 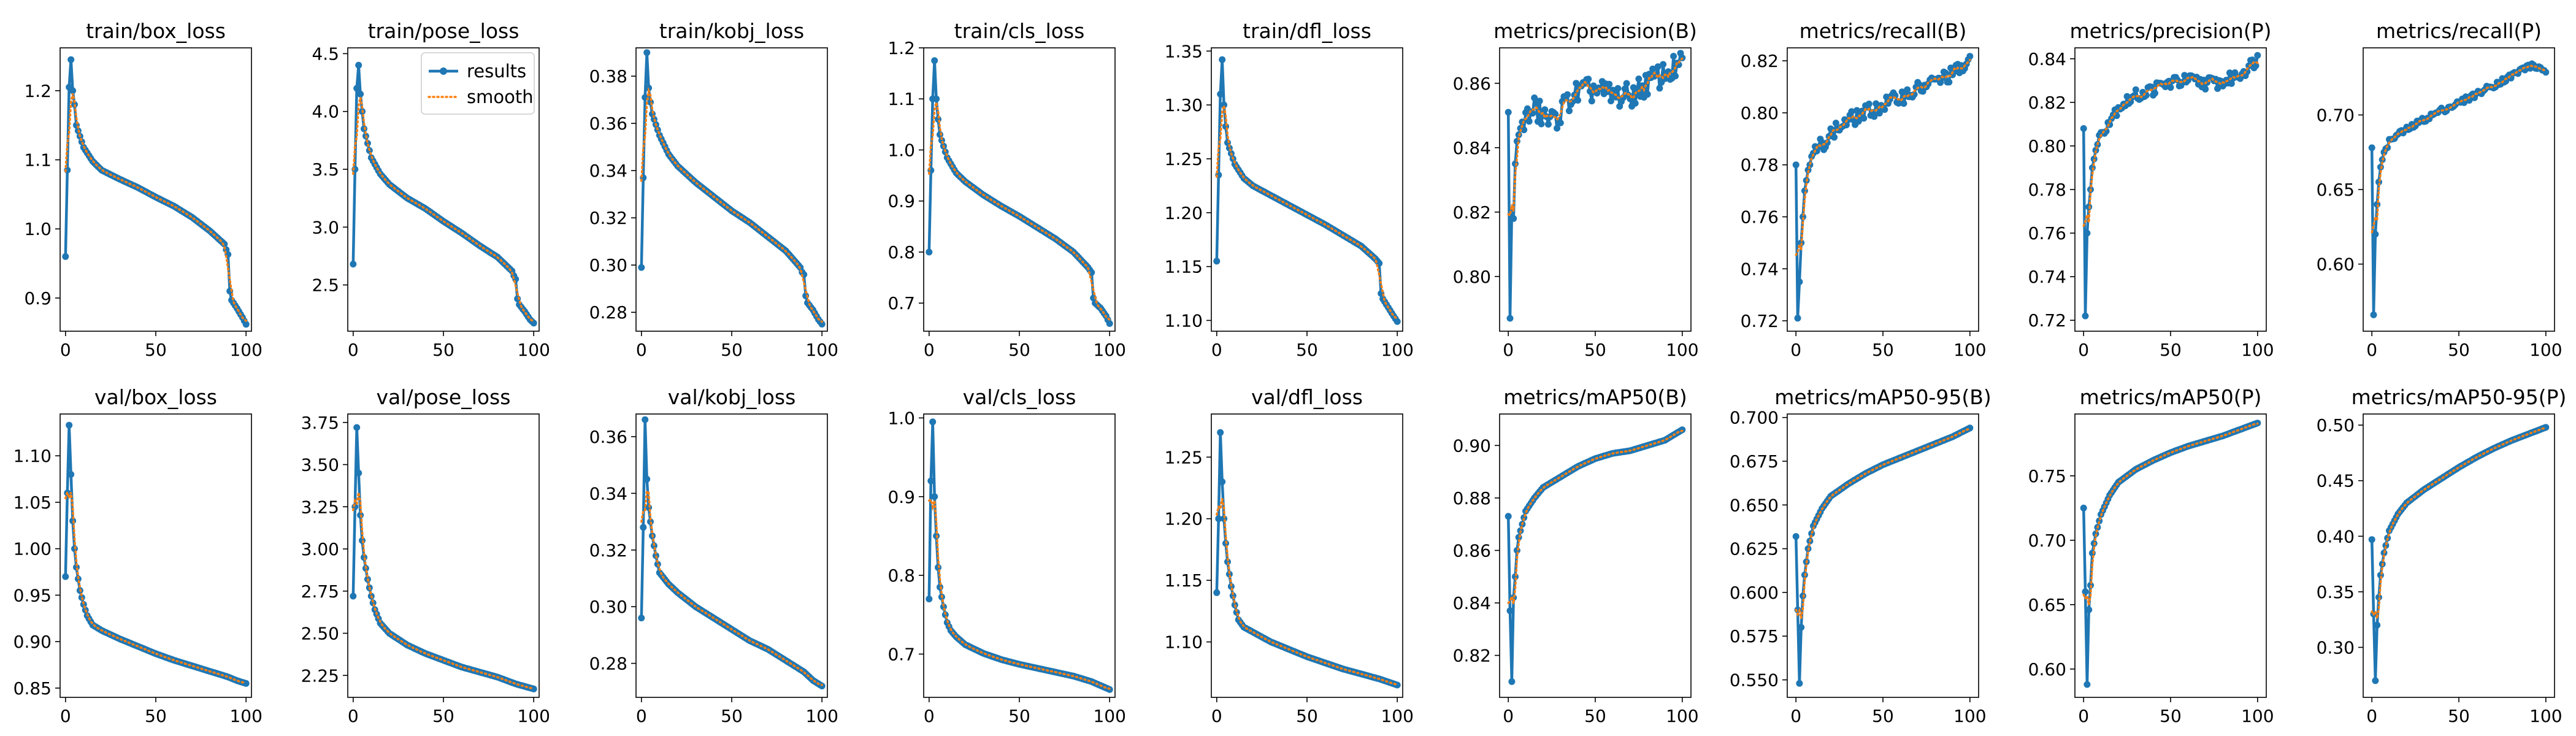 I want to click on y-tick-label: 3.5, so click(x=325, y=169).